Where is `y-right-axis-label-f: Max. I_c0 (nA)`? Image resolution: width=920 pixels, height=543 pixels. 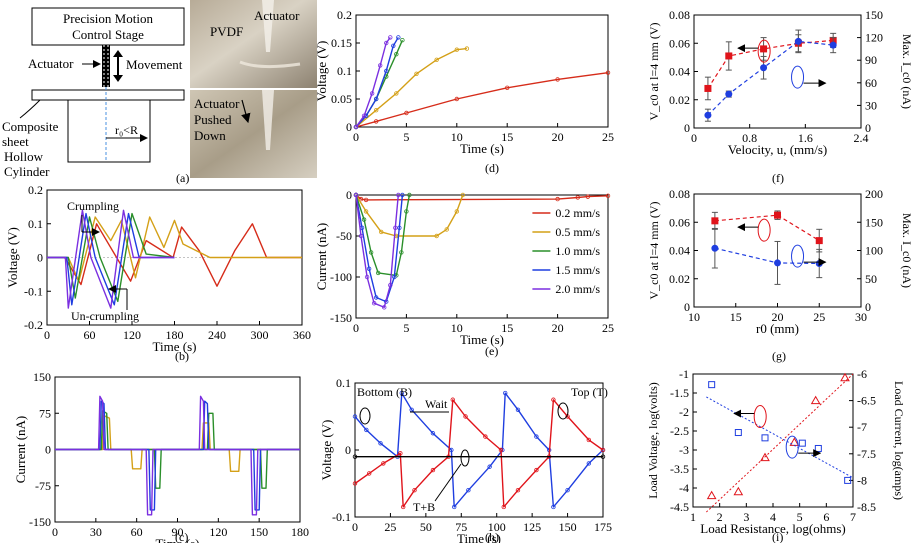 y-right-axis-label-f: Max. I_c0 (nA) is located at coordinates (907, 71).